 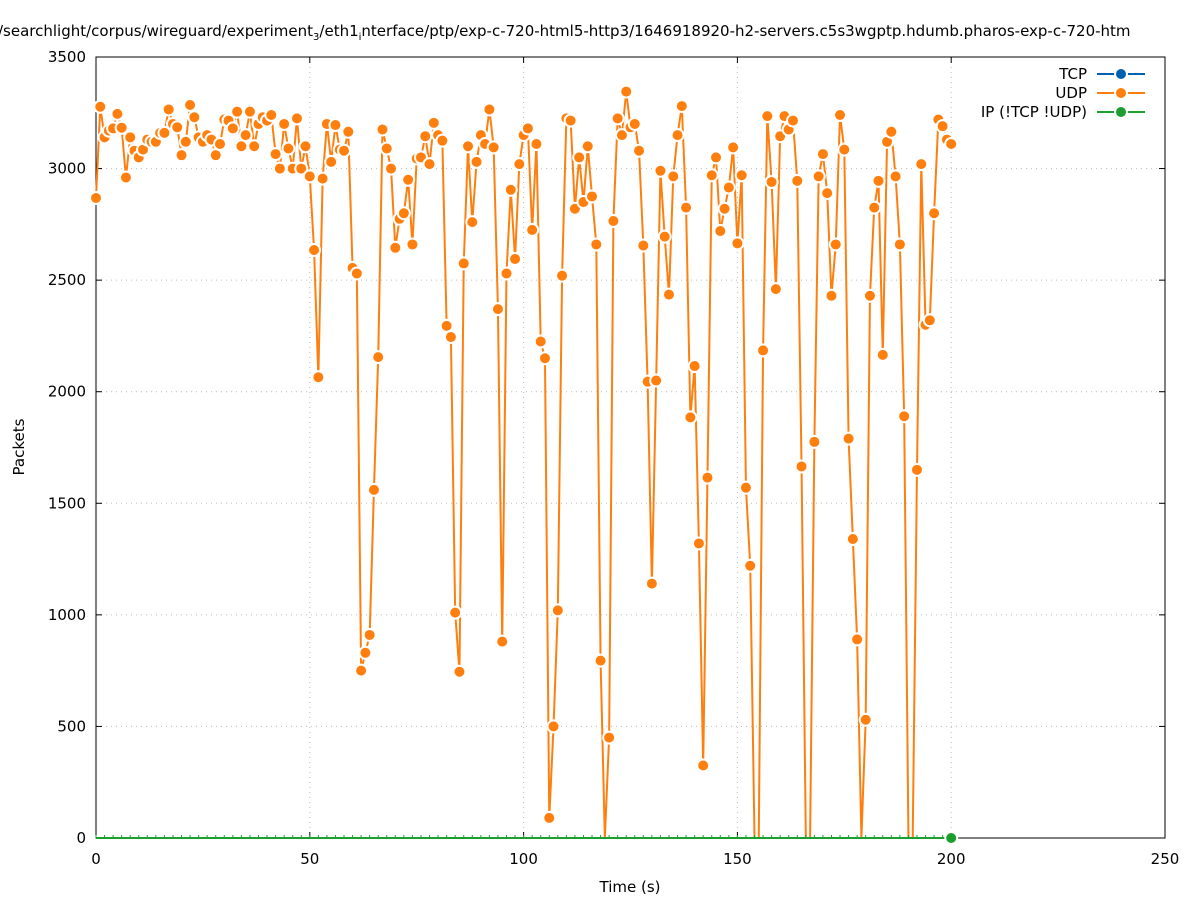 I want to click on y-tick-label: 0, so click(x=81, y=838).